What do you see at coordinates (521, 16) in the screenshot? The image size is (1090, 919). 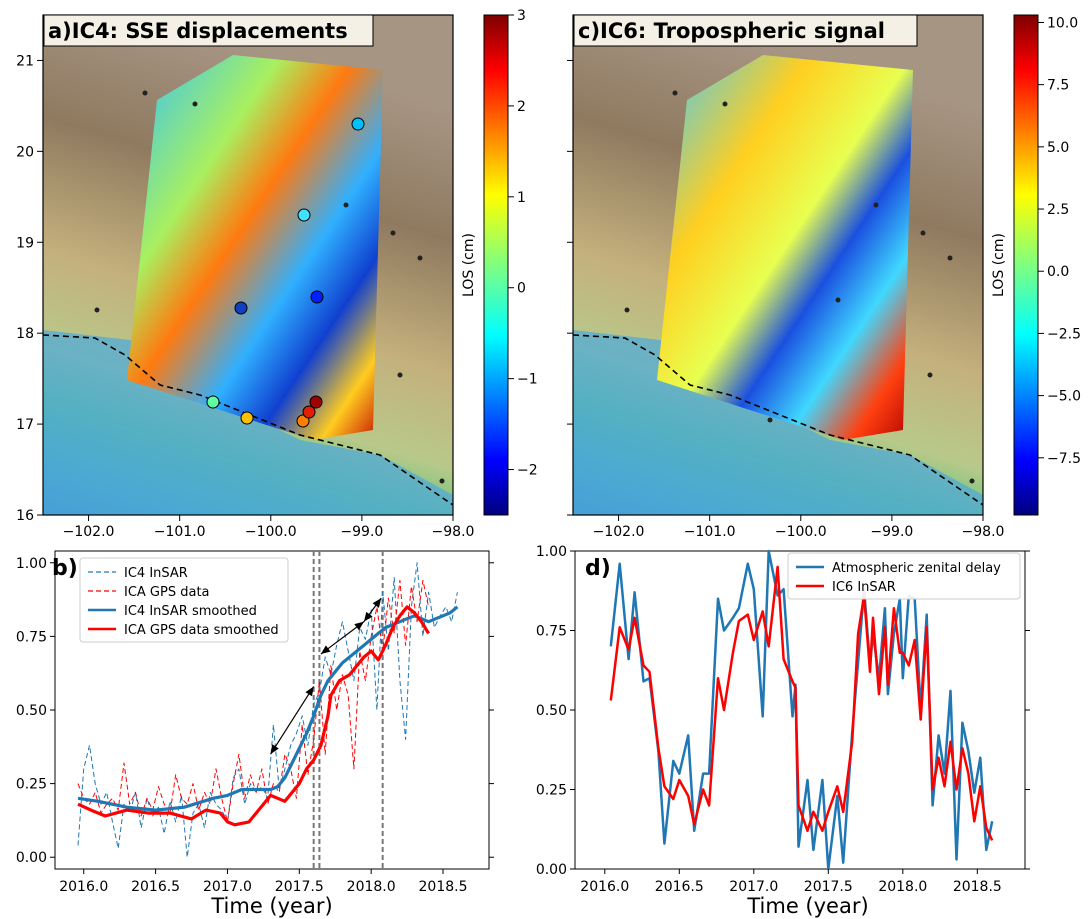 I see `colorbar-tick-label: 3` at bounding box center [521, 16].